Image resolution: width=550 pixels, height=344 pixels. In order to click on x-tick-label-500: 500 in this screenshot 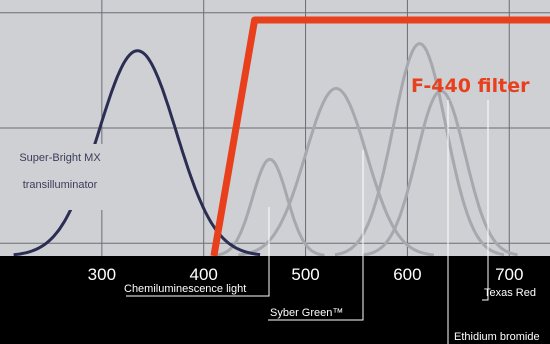, I will do `click(305, 274)`.